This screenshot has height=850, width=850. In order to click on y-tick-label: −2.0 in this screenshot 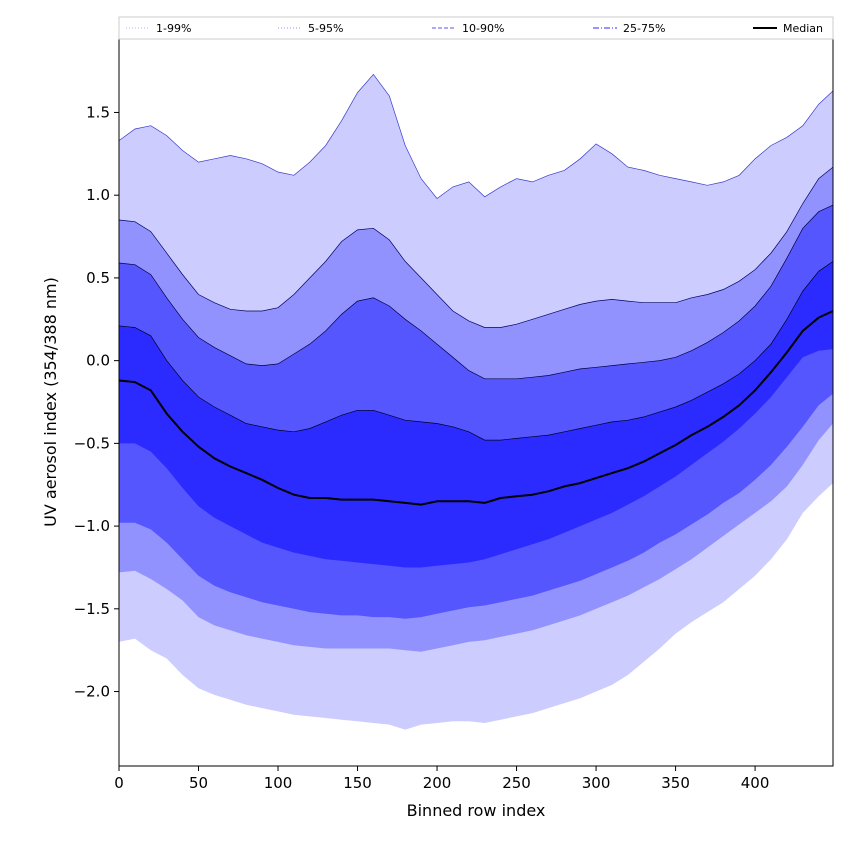, I will do `click(92, 692)`.